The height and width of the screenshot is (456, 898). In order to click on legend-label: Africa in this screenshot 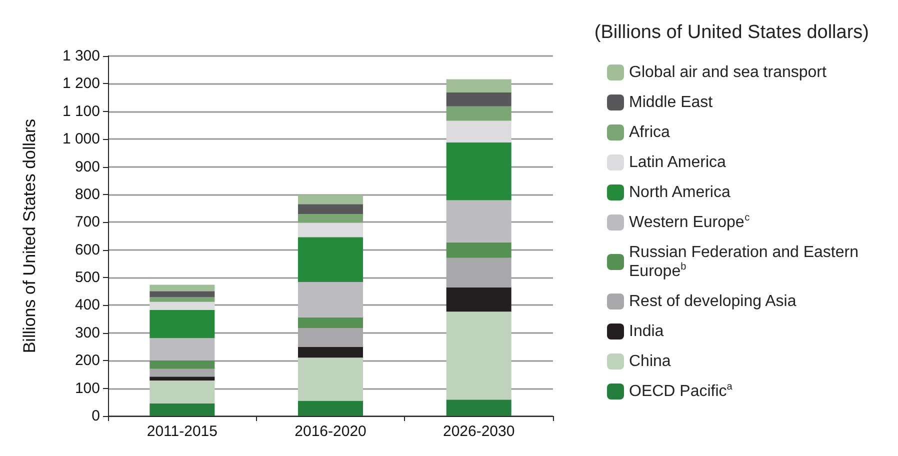, I will do `click(649, 132)`.